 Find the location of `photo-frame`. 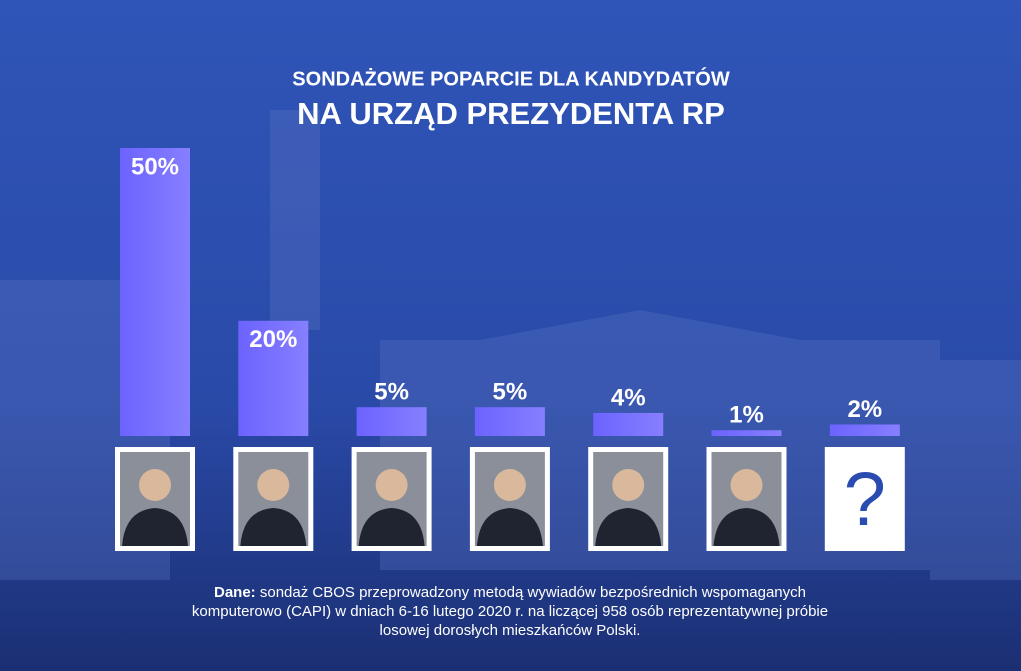

photo-frame is located at coordinates (864, 499).